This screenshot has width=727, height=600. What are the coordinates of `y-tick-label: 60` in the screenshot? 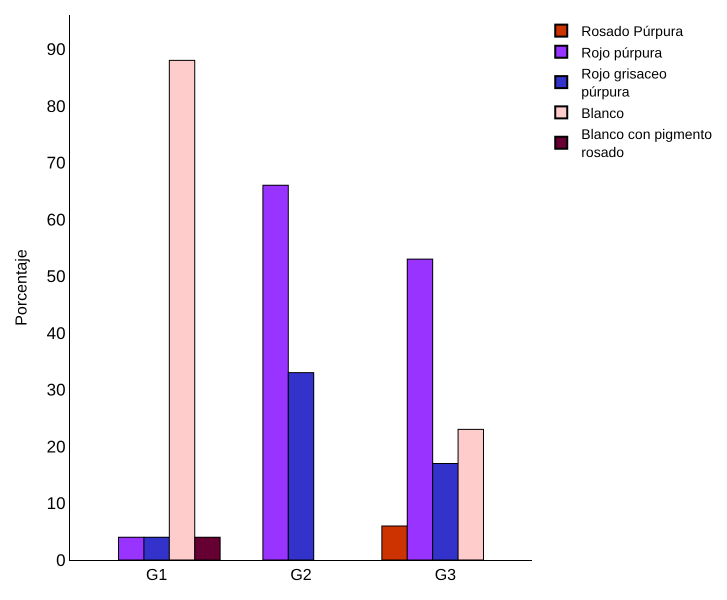 It's located at (56, 220).